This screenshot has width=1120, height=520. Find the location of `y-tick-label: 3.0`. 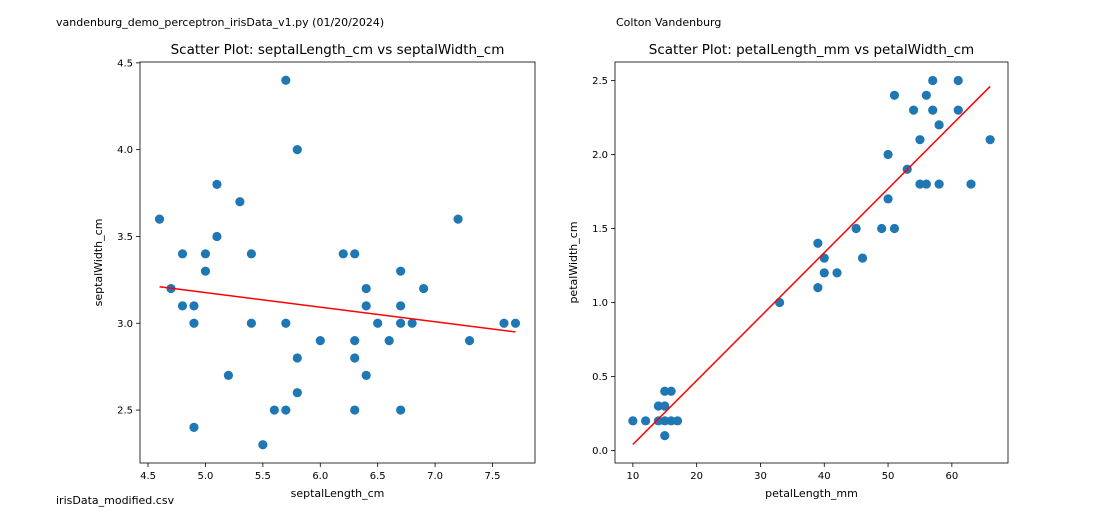

y-tick-label: 3.0 is located at coordinates (125, 324).